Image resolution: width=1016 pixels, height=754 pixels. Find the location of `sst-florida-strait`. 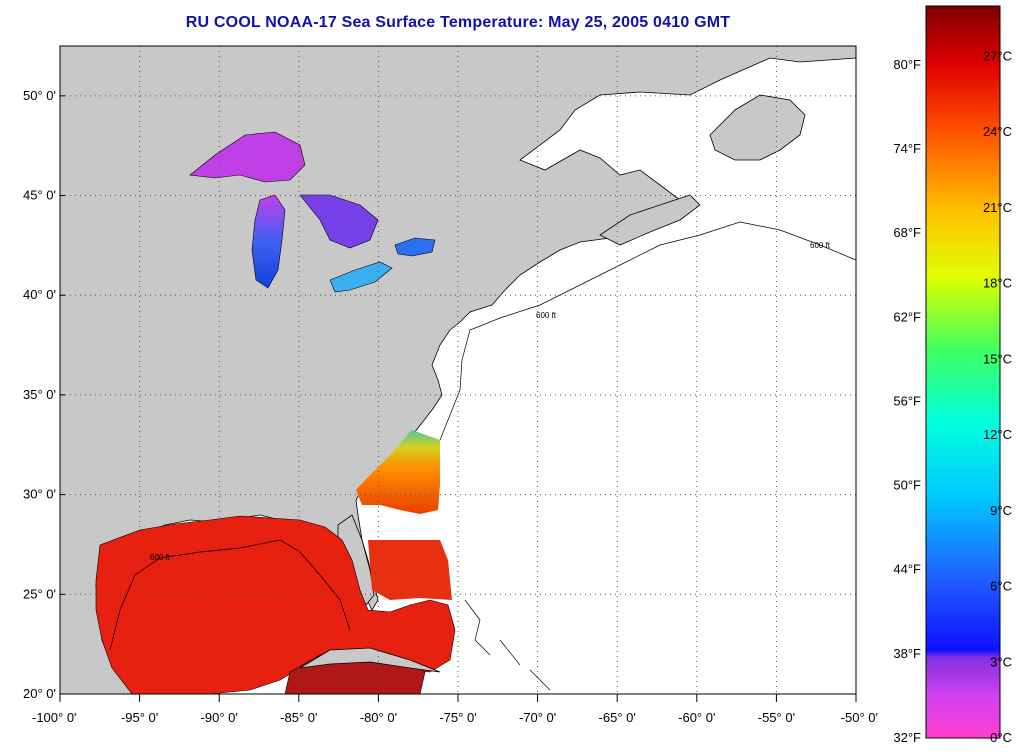

sst-florida-strait is located at coordinates (410, 570).